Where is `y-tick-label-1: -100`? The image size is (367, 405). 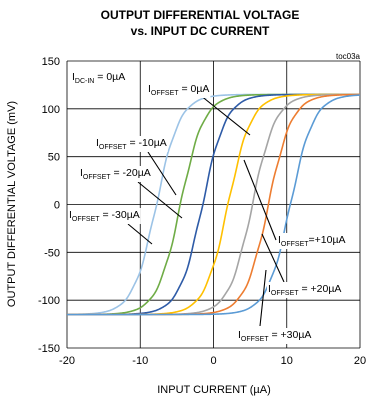
y-tick-label-1: -100 is located at coordinates (49, 301).